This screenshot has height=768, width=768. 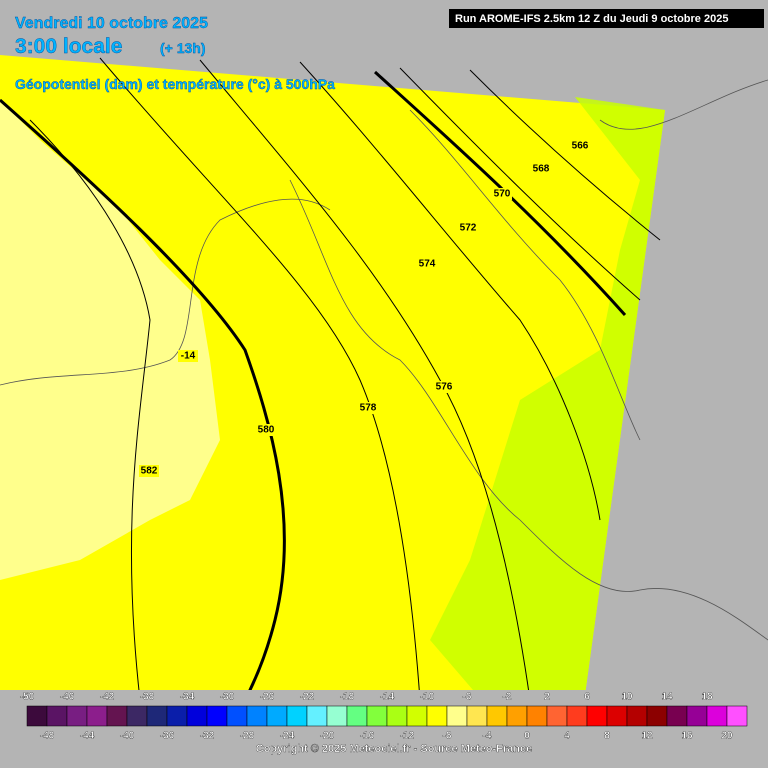 I want to click on scale-label: 4, so click(x=567, y=736).